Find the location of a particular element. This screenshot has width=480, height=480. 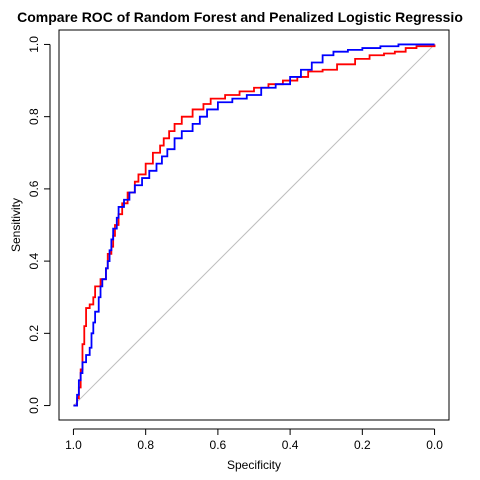

x-tick-label: 0.4 is located at coordinates (290, 445).